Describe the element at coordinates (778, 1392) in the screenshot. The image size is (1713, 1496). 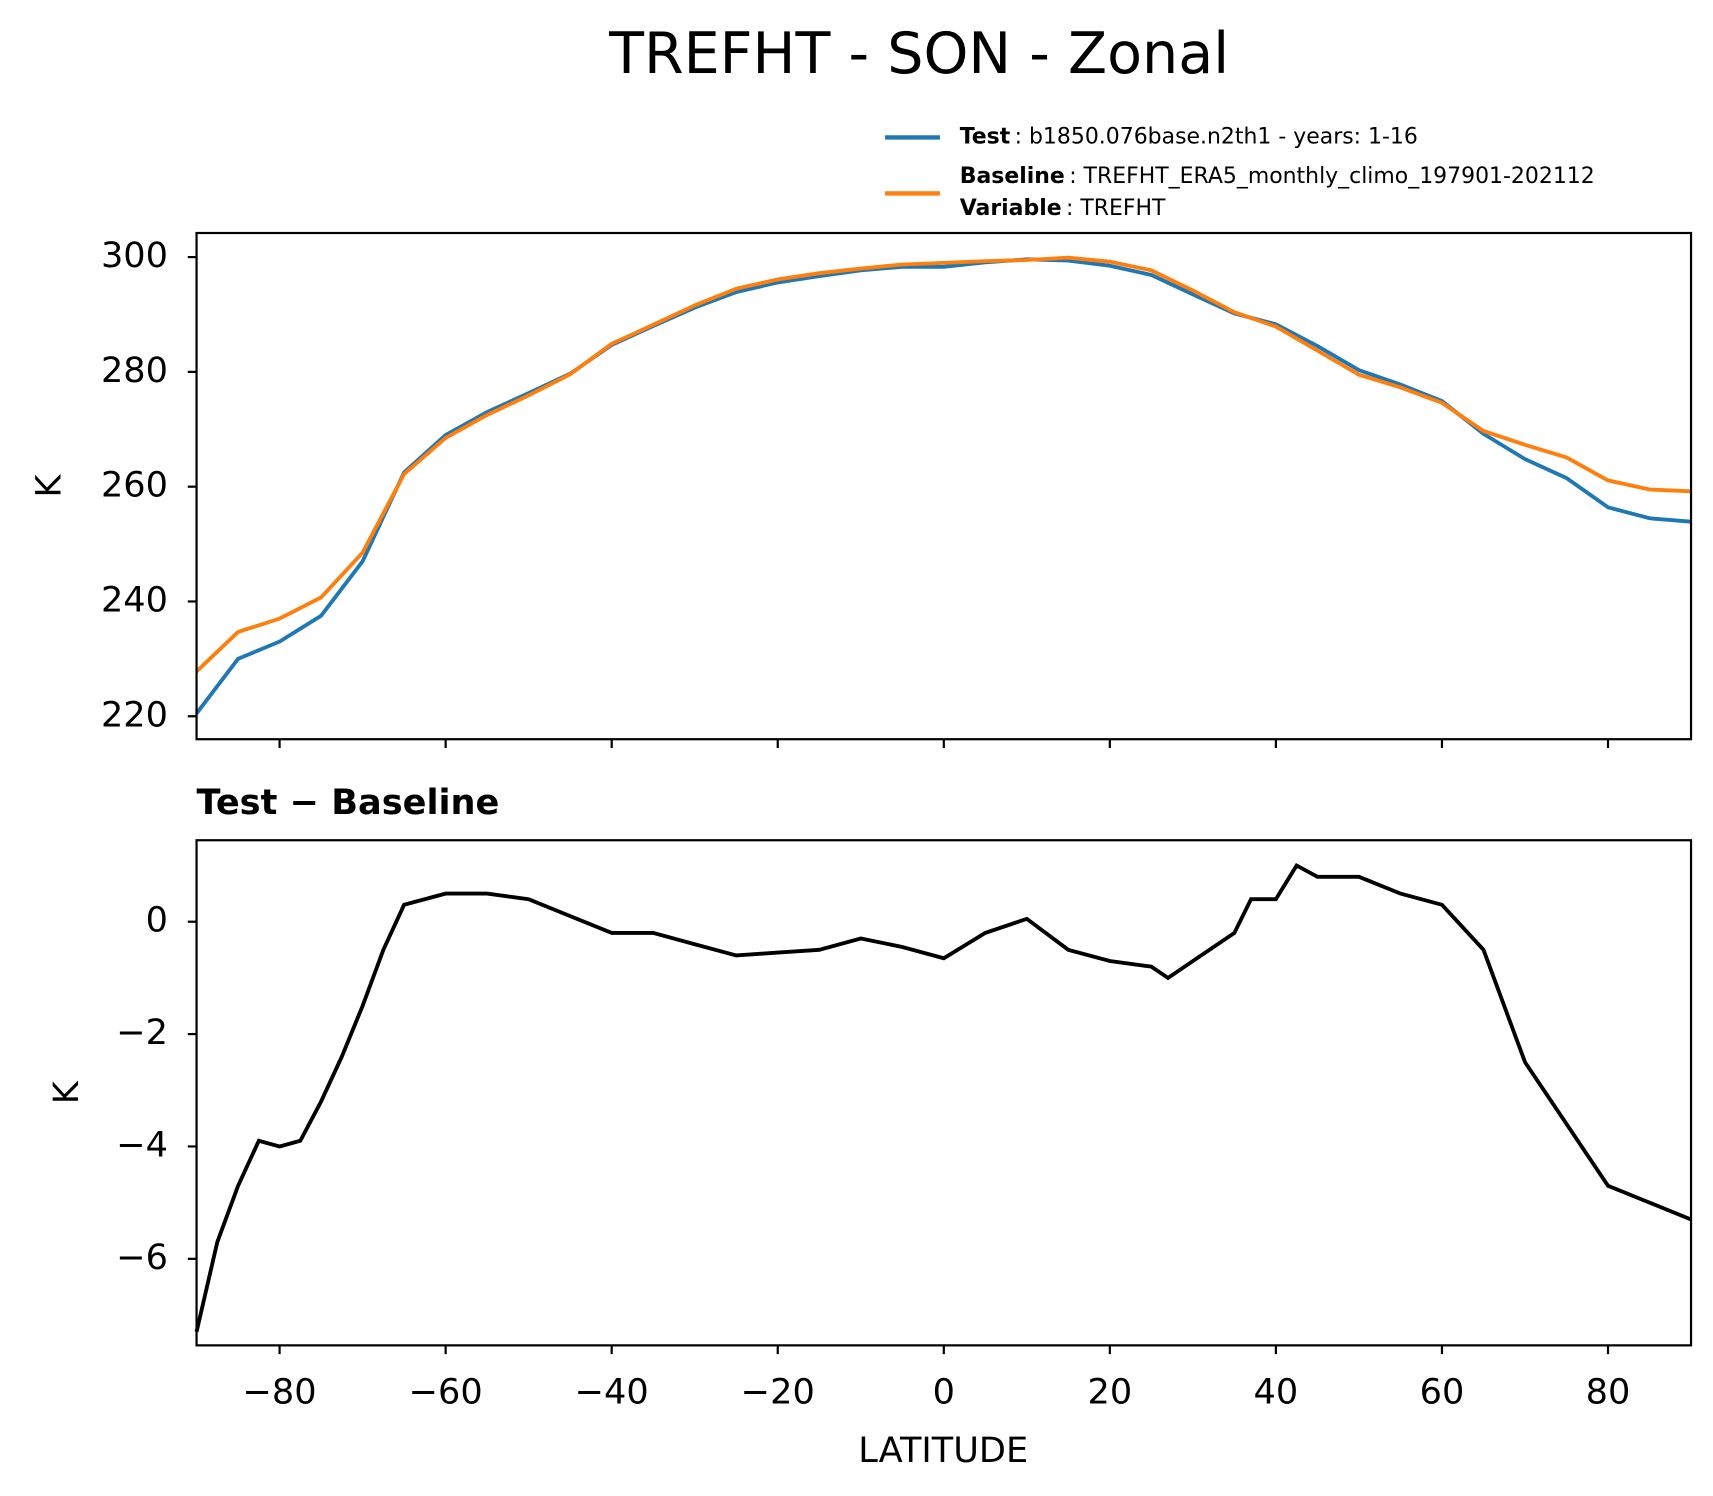
I see `x-tick-label: −20` at that location.